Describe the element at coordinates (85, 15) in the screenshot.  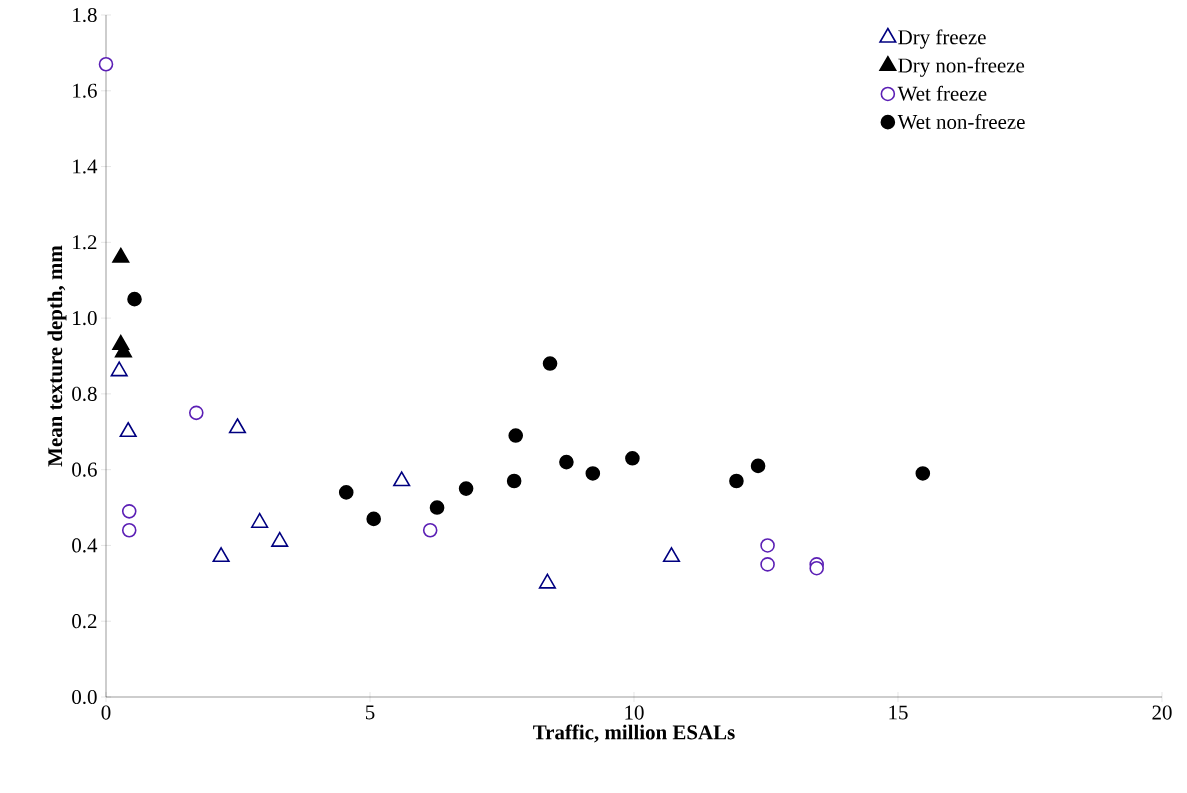
I see `y-tick-label: 1.8` at that location.